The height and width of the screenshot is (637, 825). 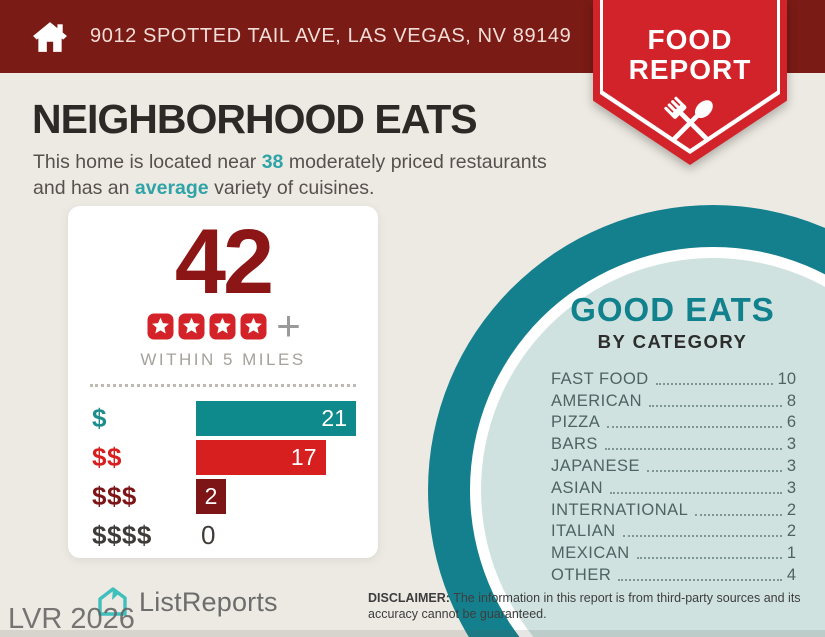 What do you see at coordinates (276, 418) in the screenshot?
I see `price-tier-bar: 21` at bounding box center [276, 418].